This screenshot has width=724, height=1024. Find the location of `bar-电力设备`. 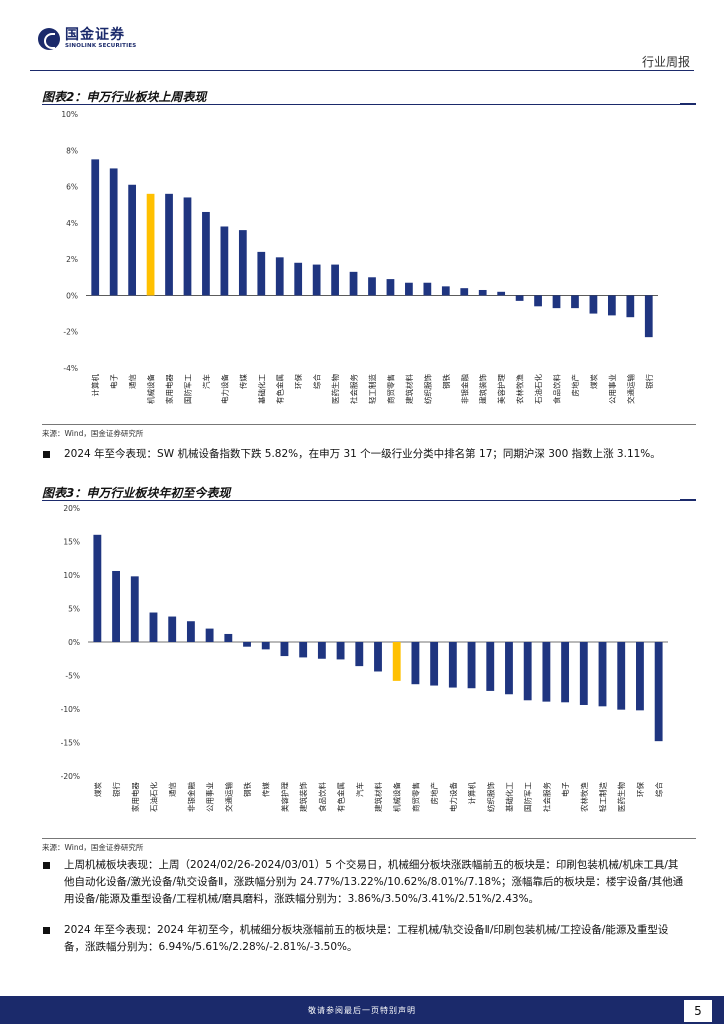

bar-电力设备 is located at coordinates (452, 665).